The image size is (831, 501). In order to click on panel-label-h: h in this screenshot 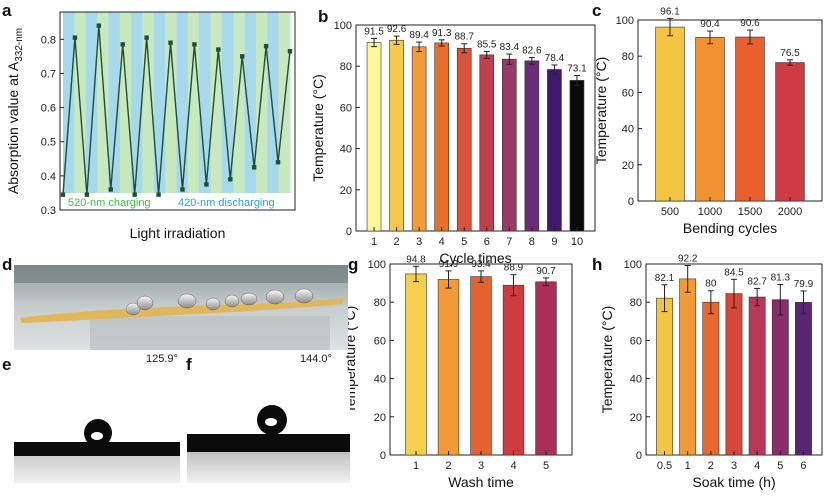, I will do `click(597, 264)`.